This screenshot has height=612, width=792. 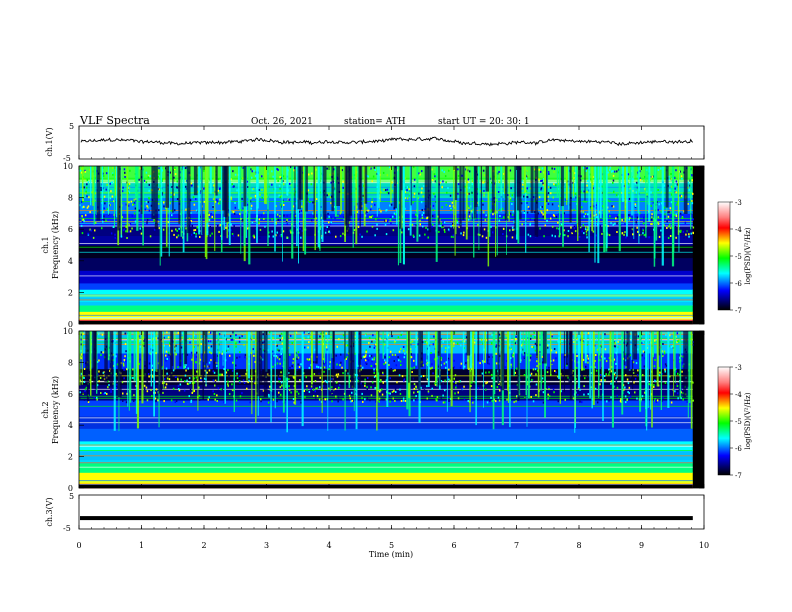 I want to click on x-tick-label: 4, so click(x=328, y=545).